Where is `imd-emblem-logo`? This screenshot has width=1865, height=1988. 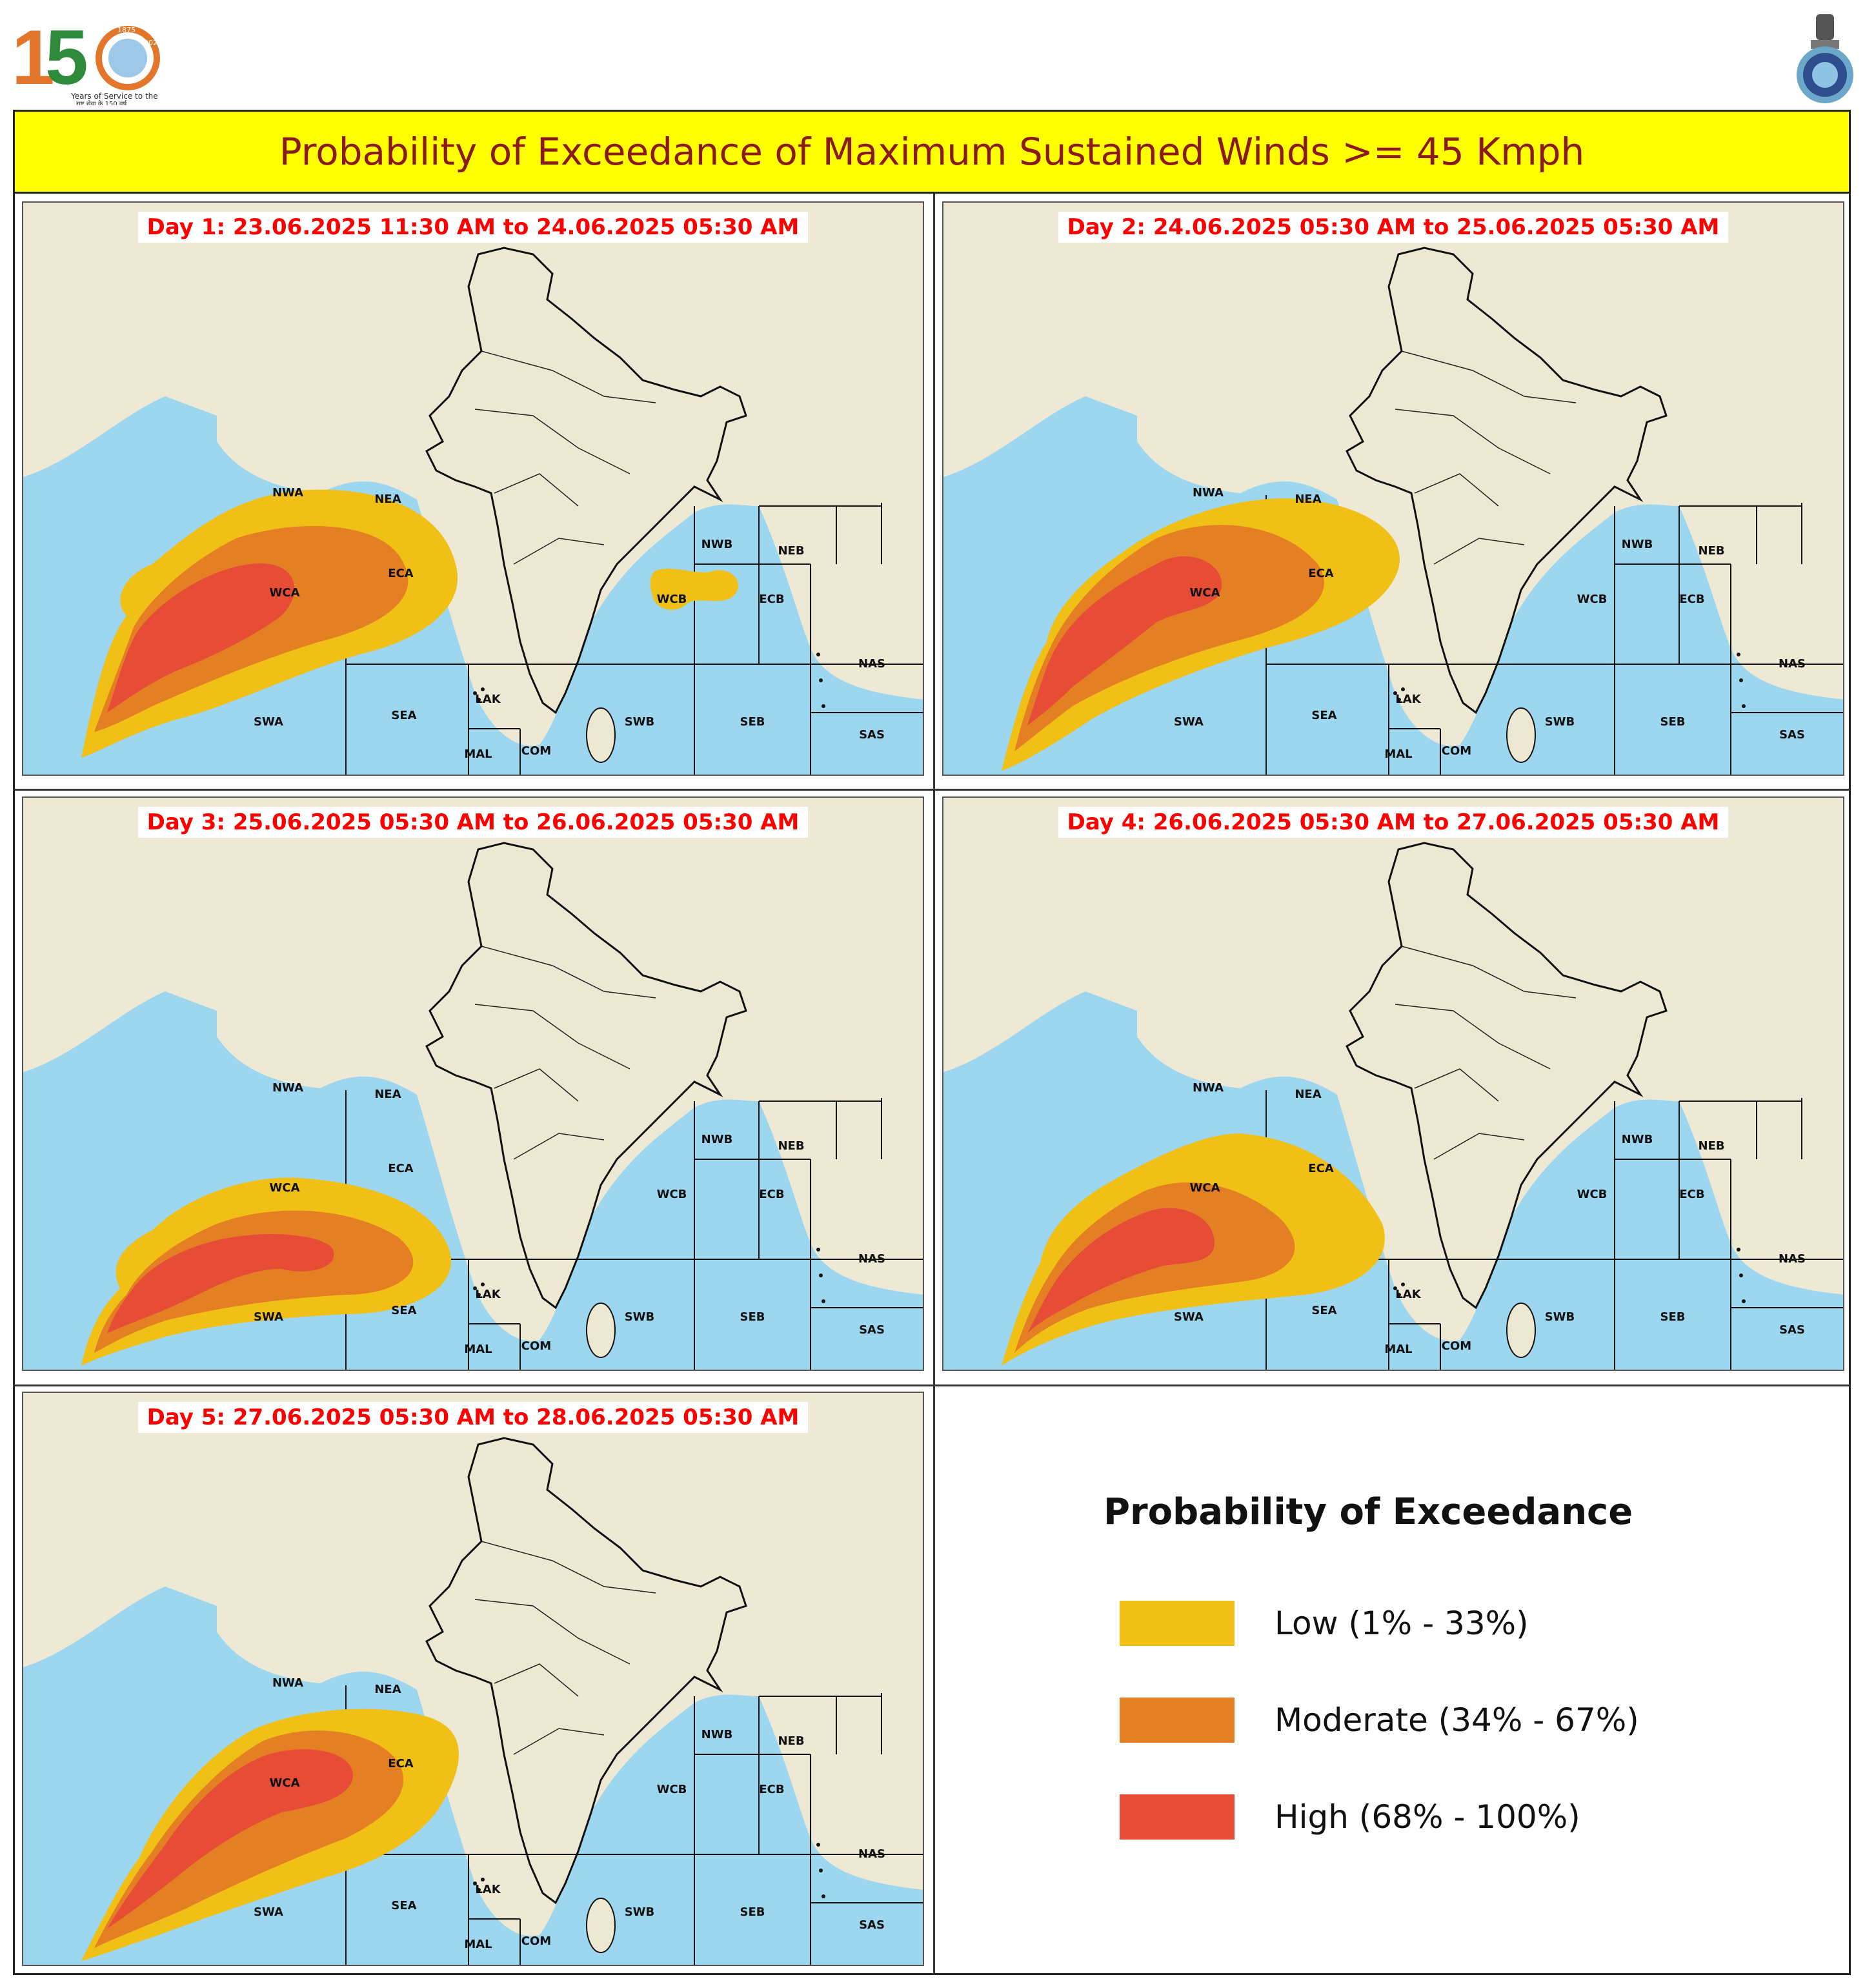
imd-emblem-logo is located at coordinates (1825, 59).